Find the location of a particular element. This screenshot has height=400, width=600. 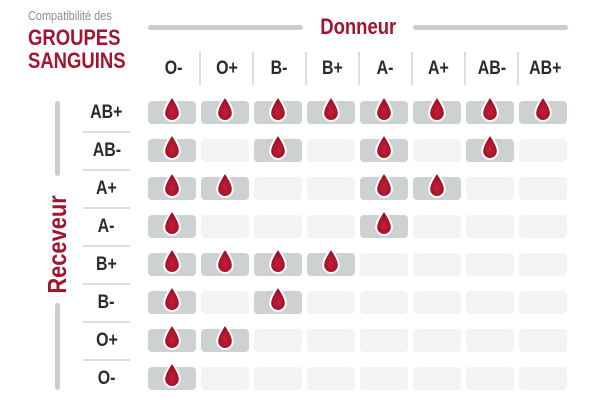

donor-header-a-neg: A- is located at coordinates (386, 68).